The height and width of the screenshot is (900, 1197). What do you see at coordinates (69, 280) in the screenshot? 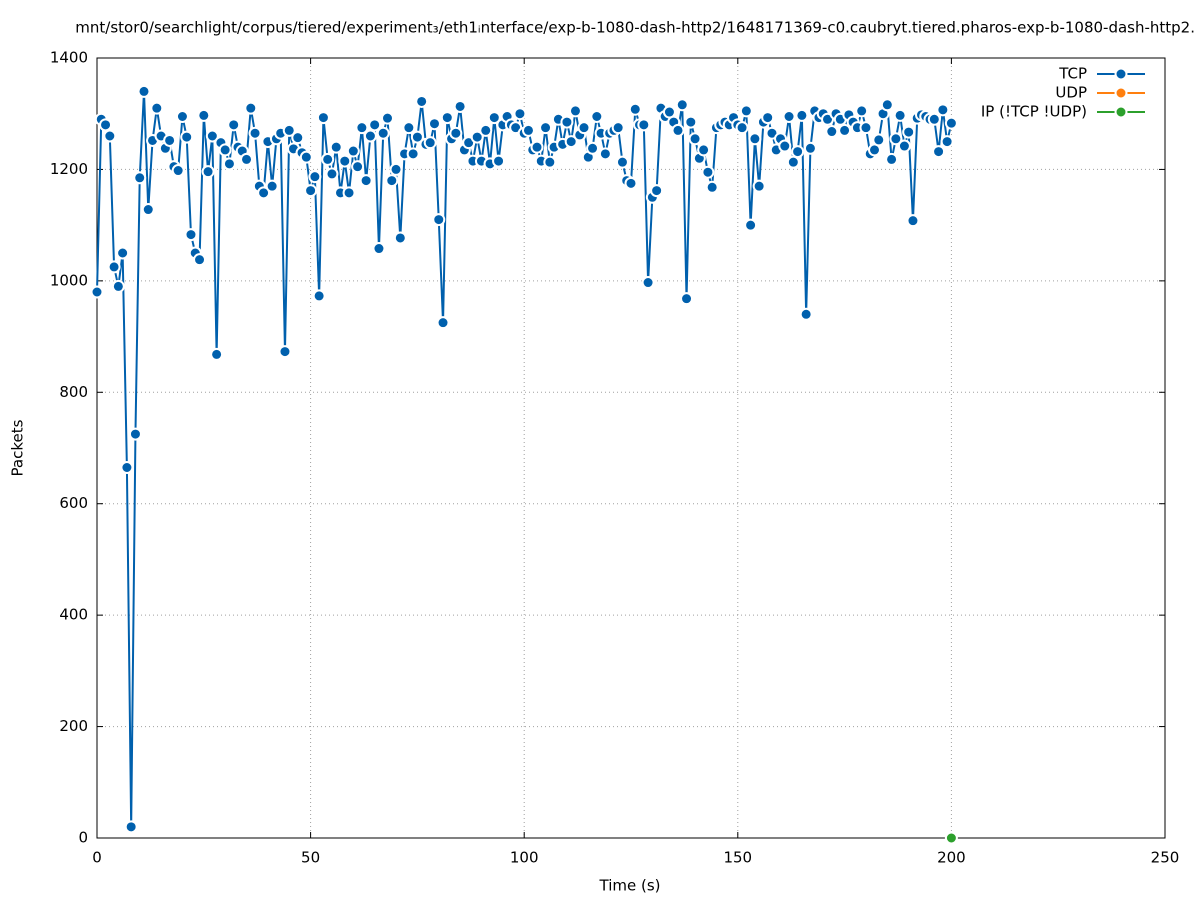
I see `y-tick-label: 1000` at bounding box center [69, 280].